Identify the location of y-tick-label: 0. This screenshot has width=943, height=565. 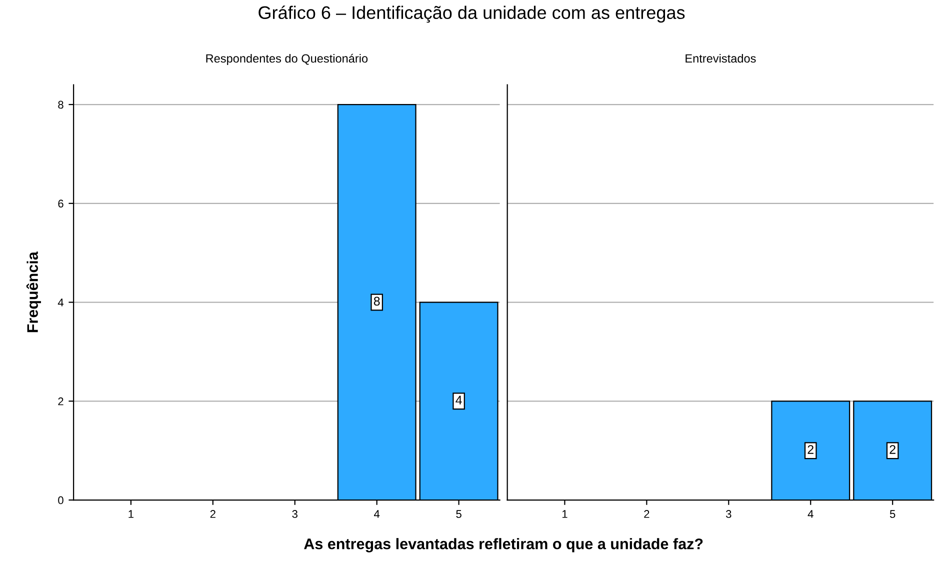
(61, 500).